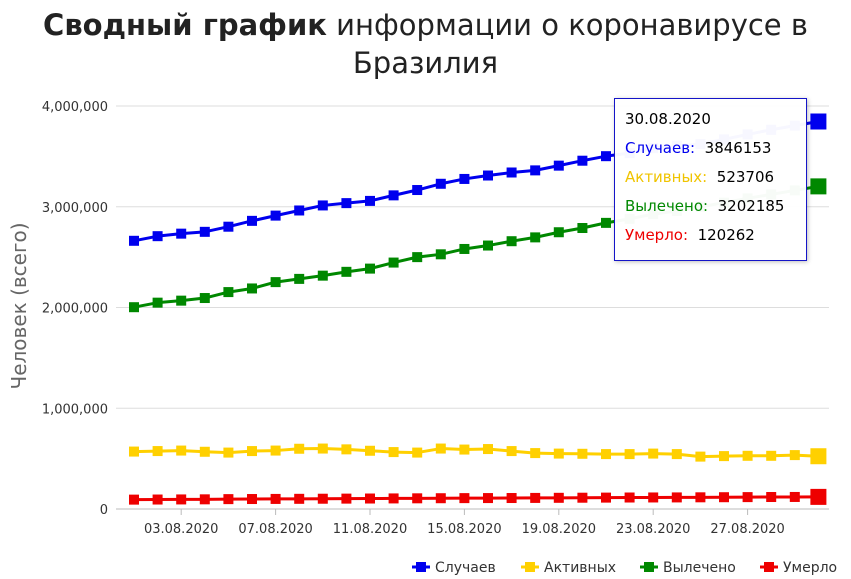  What do you see at coordinates (688, 568) in the screenshot?
I see `legend-item-2: Вылечено` at bounding box center [688, 568].